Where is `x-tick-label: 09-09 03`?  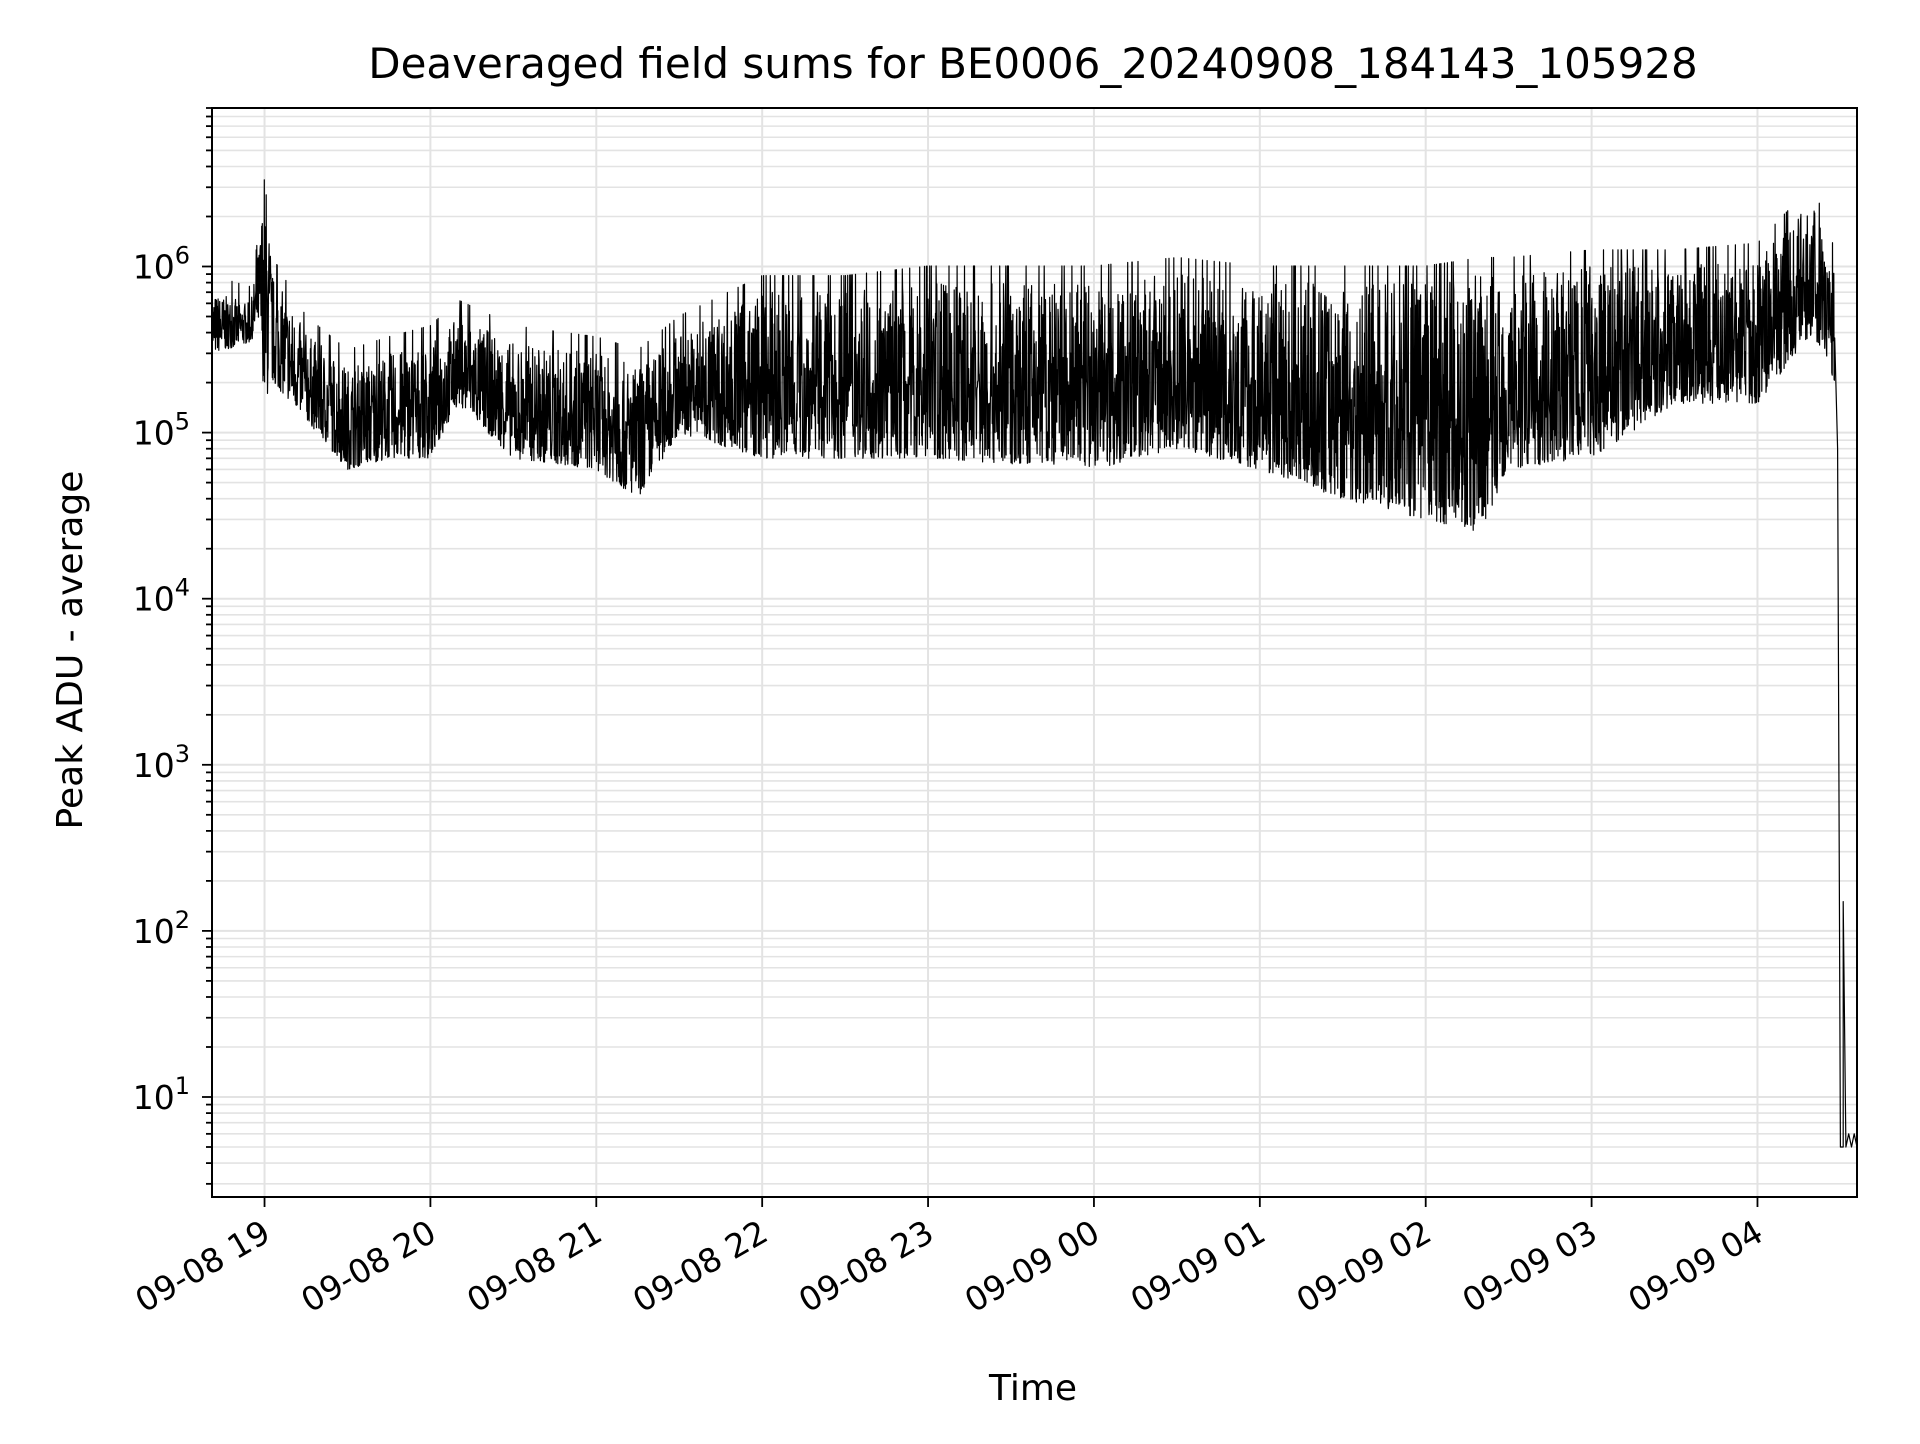
x-tick-label: 09-09 03 is located at coordinates (1530, 1266).